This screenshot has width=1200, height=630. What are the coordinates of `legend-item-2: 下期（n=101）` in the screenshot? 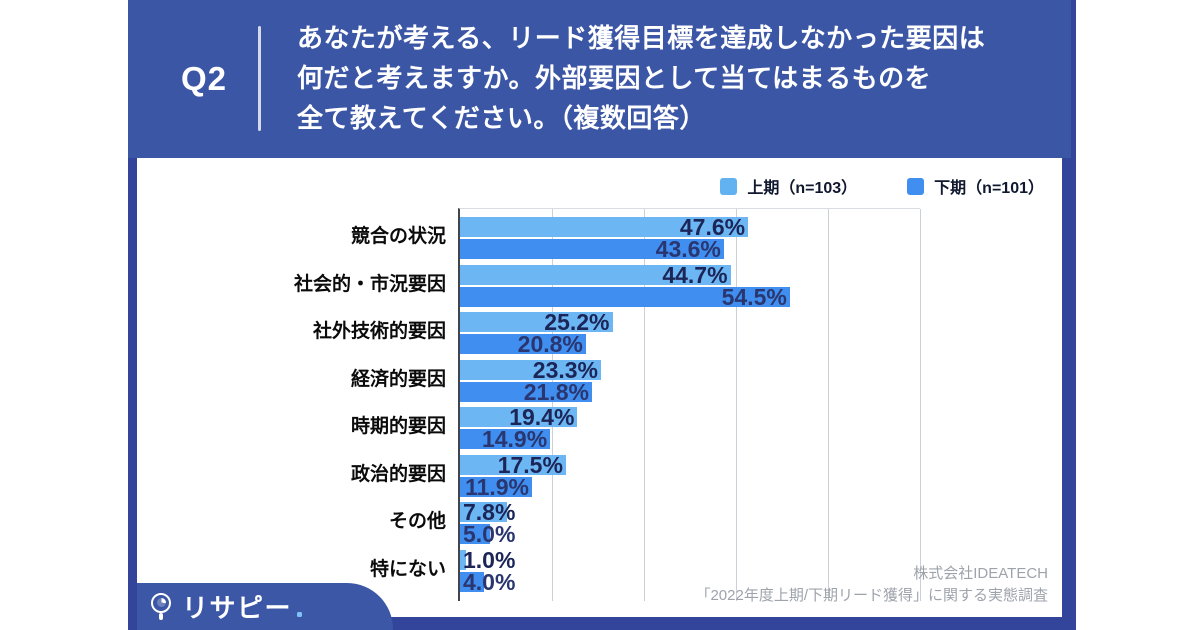 It's located at (975, 186).